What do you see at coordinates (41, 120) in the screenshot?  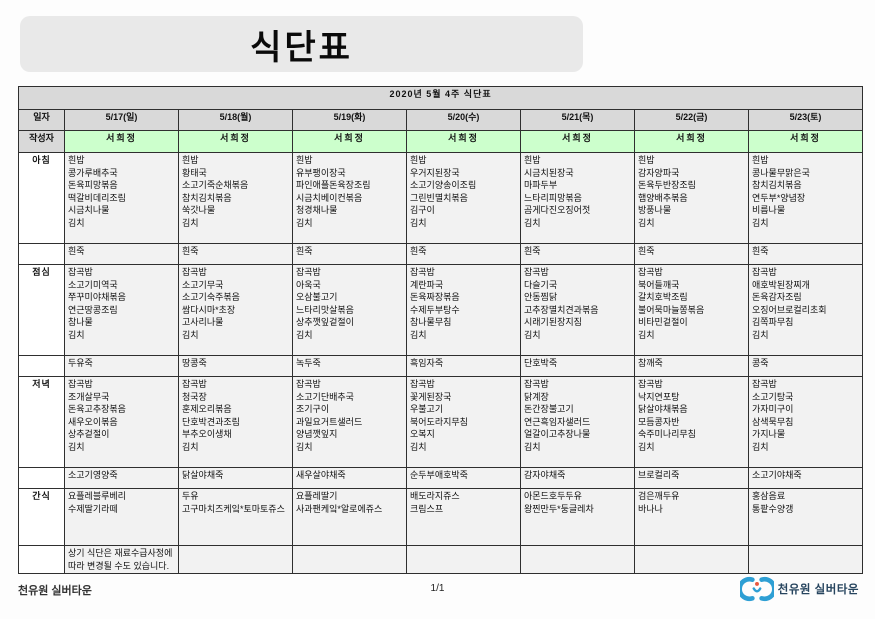 I see `date-row-label: 일자` at bounding box center [41, 120].